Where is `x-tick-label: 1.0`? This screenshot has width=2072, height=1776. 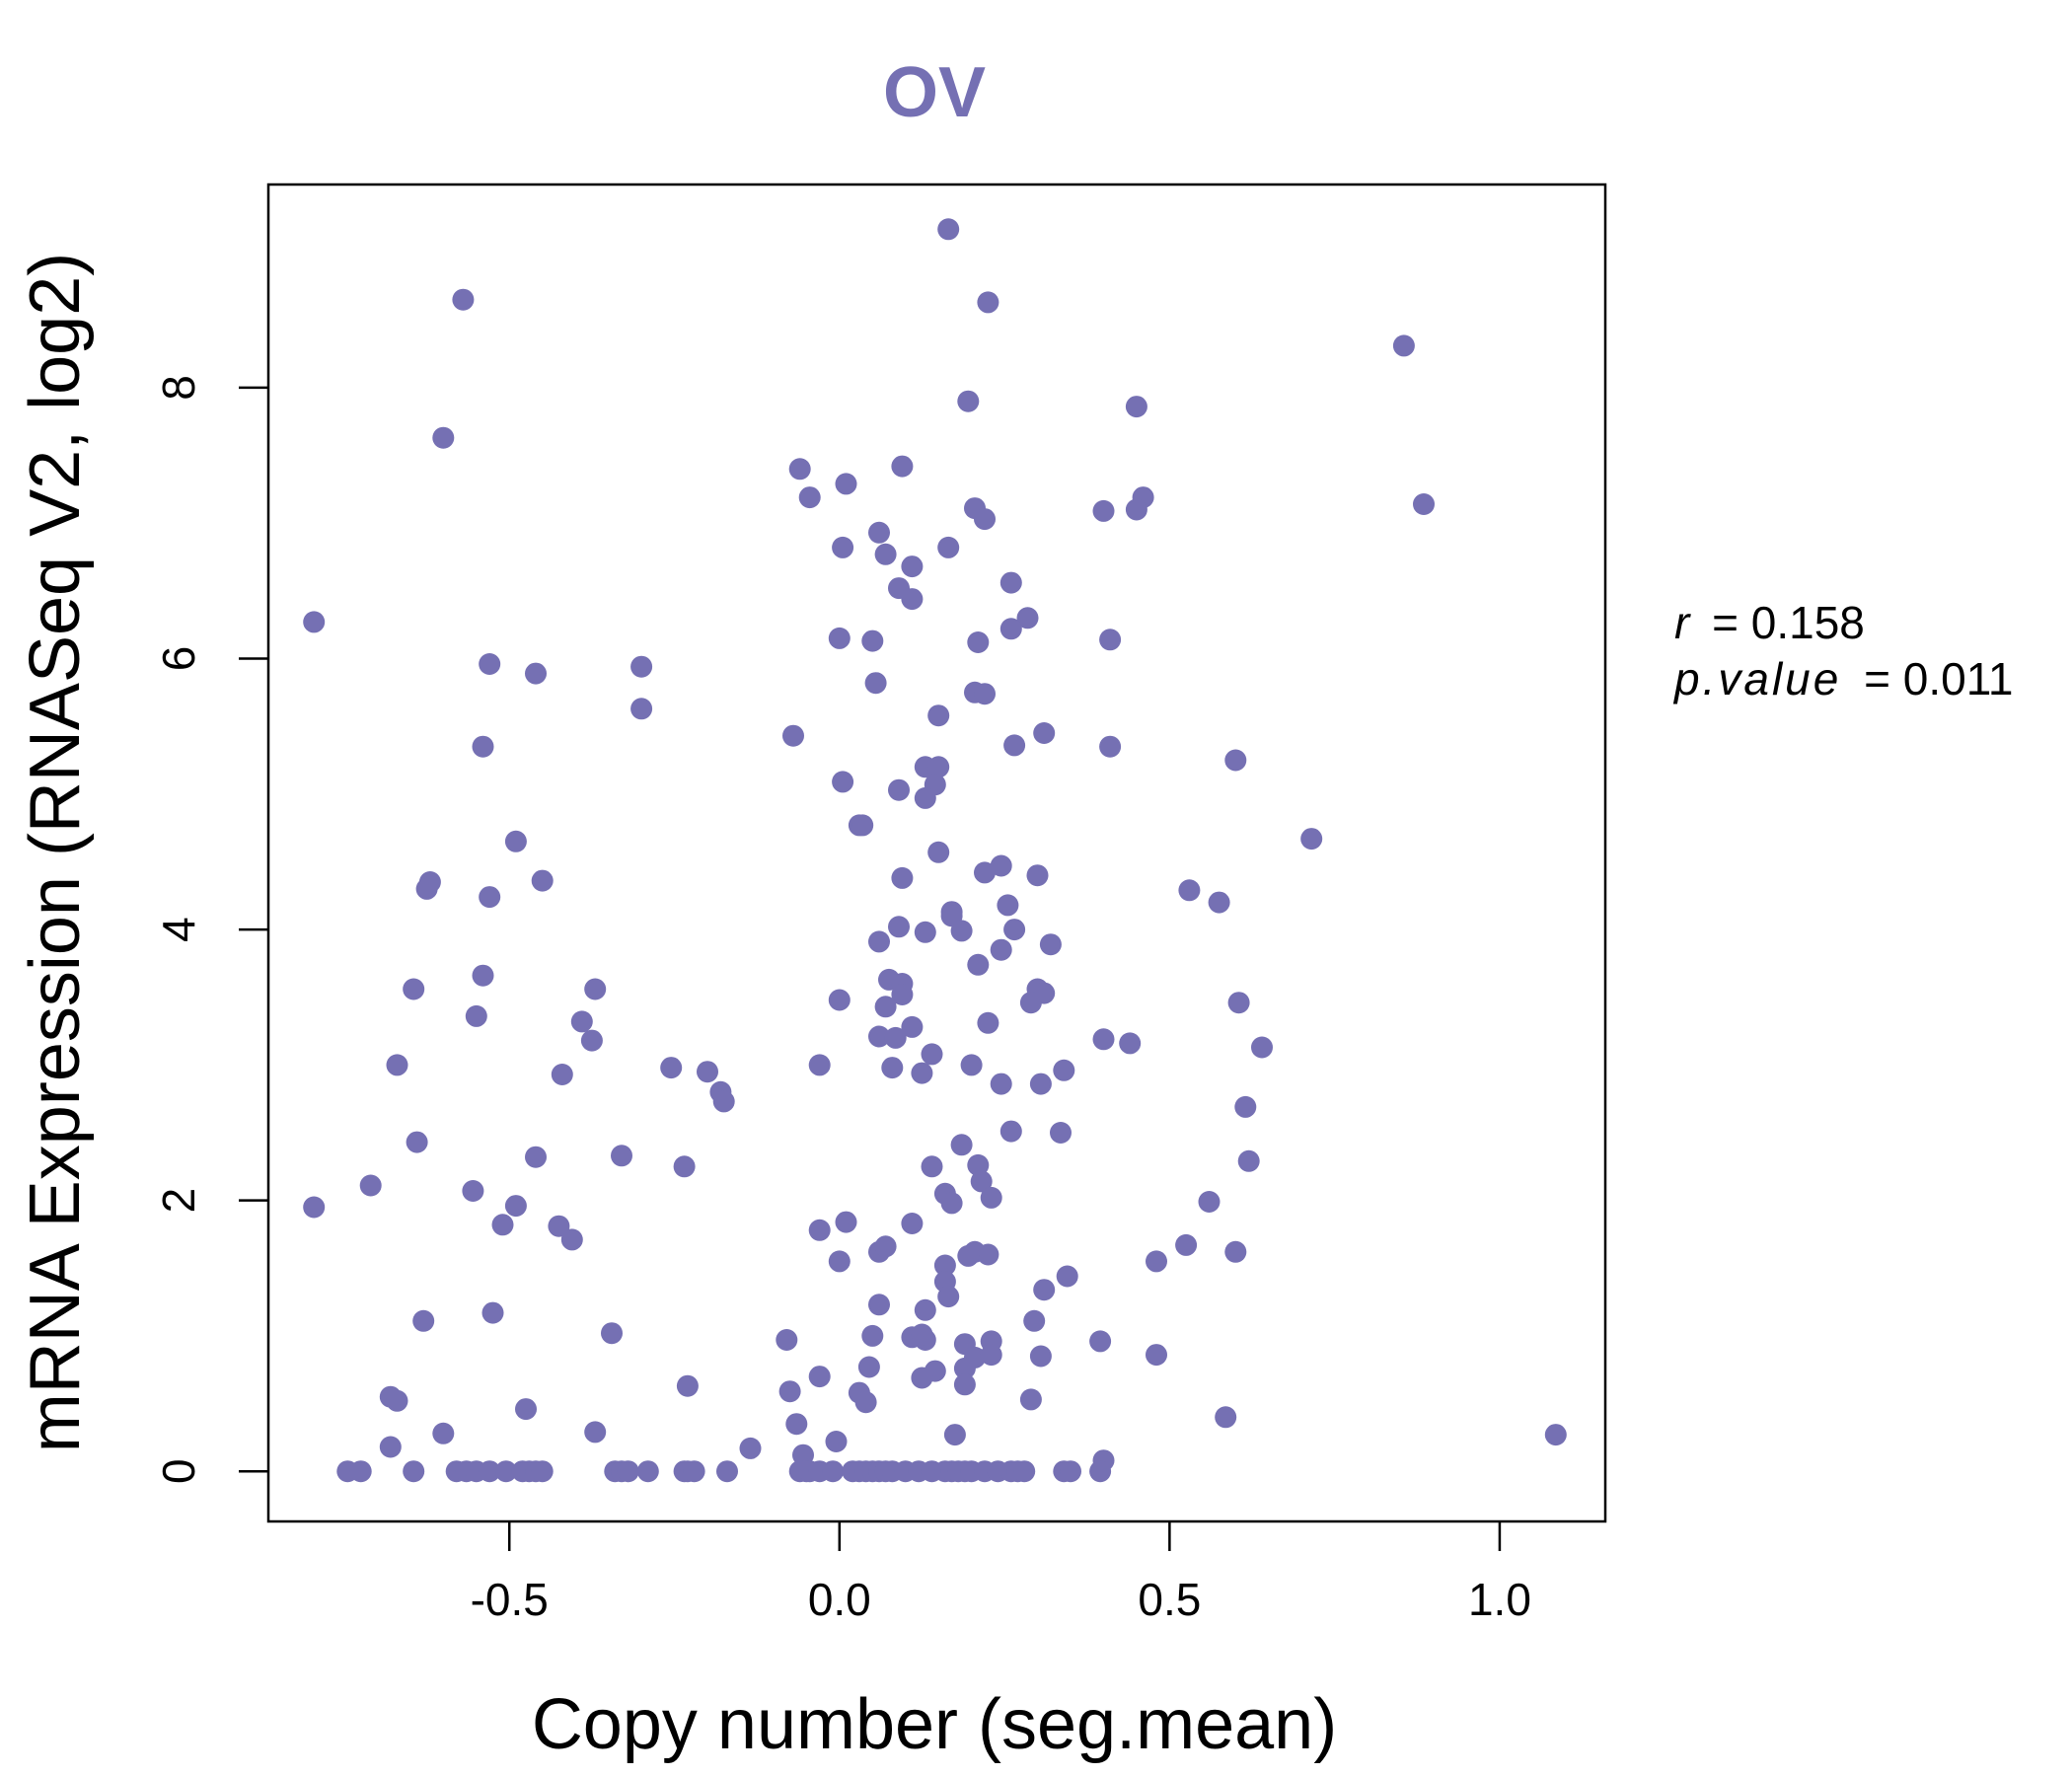
x-tick-label: 1.0 is located at coordinates (1499, 1600).